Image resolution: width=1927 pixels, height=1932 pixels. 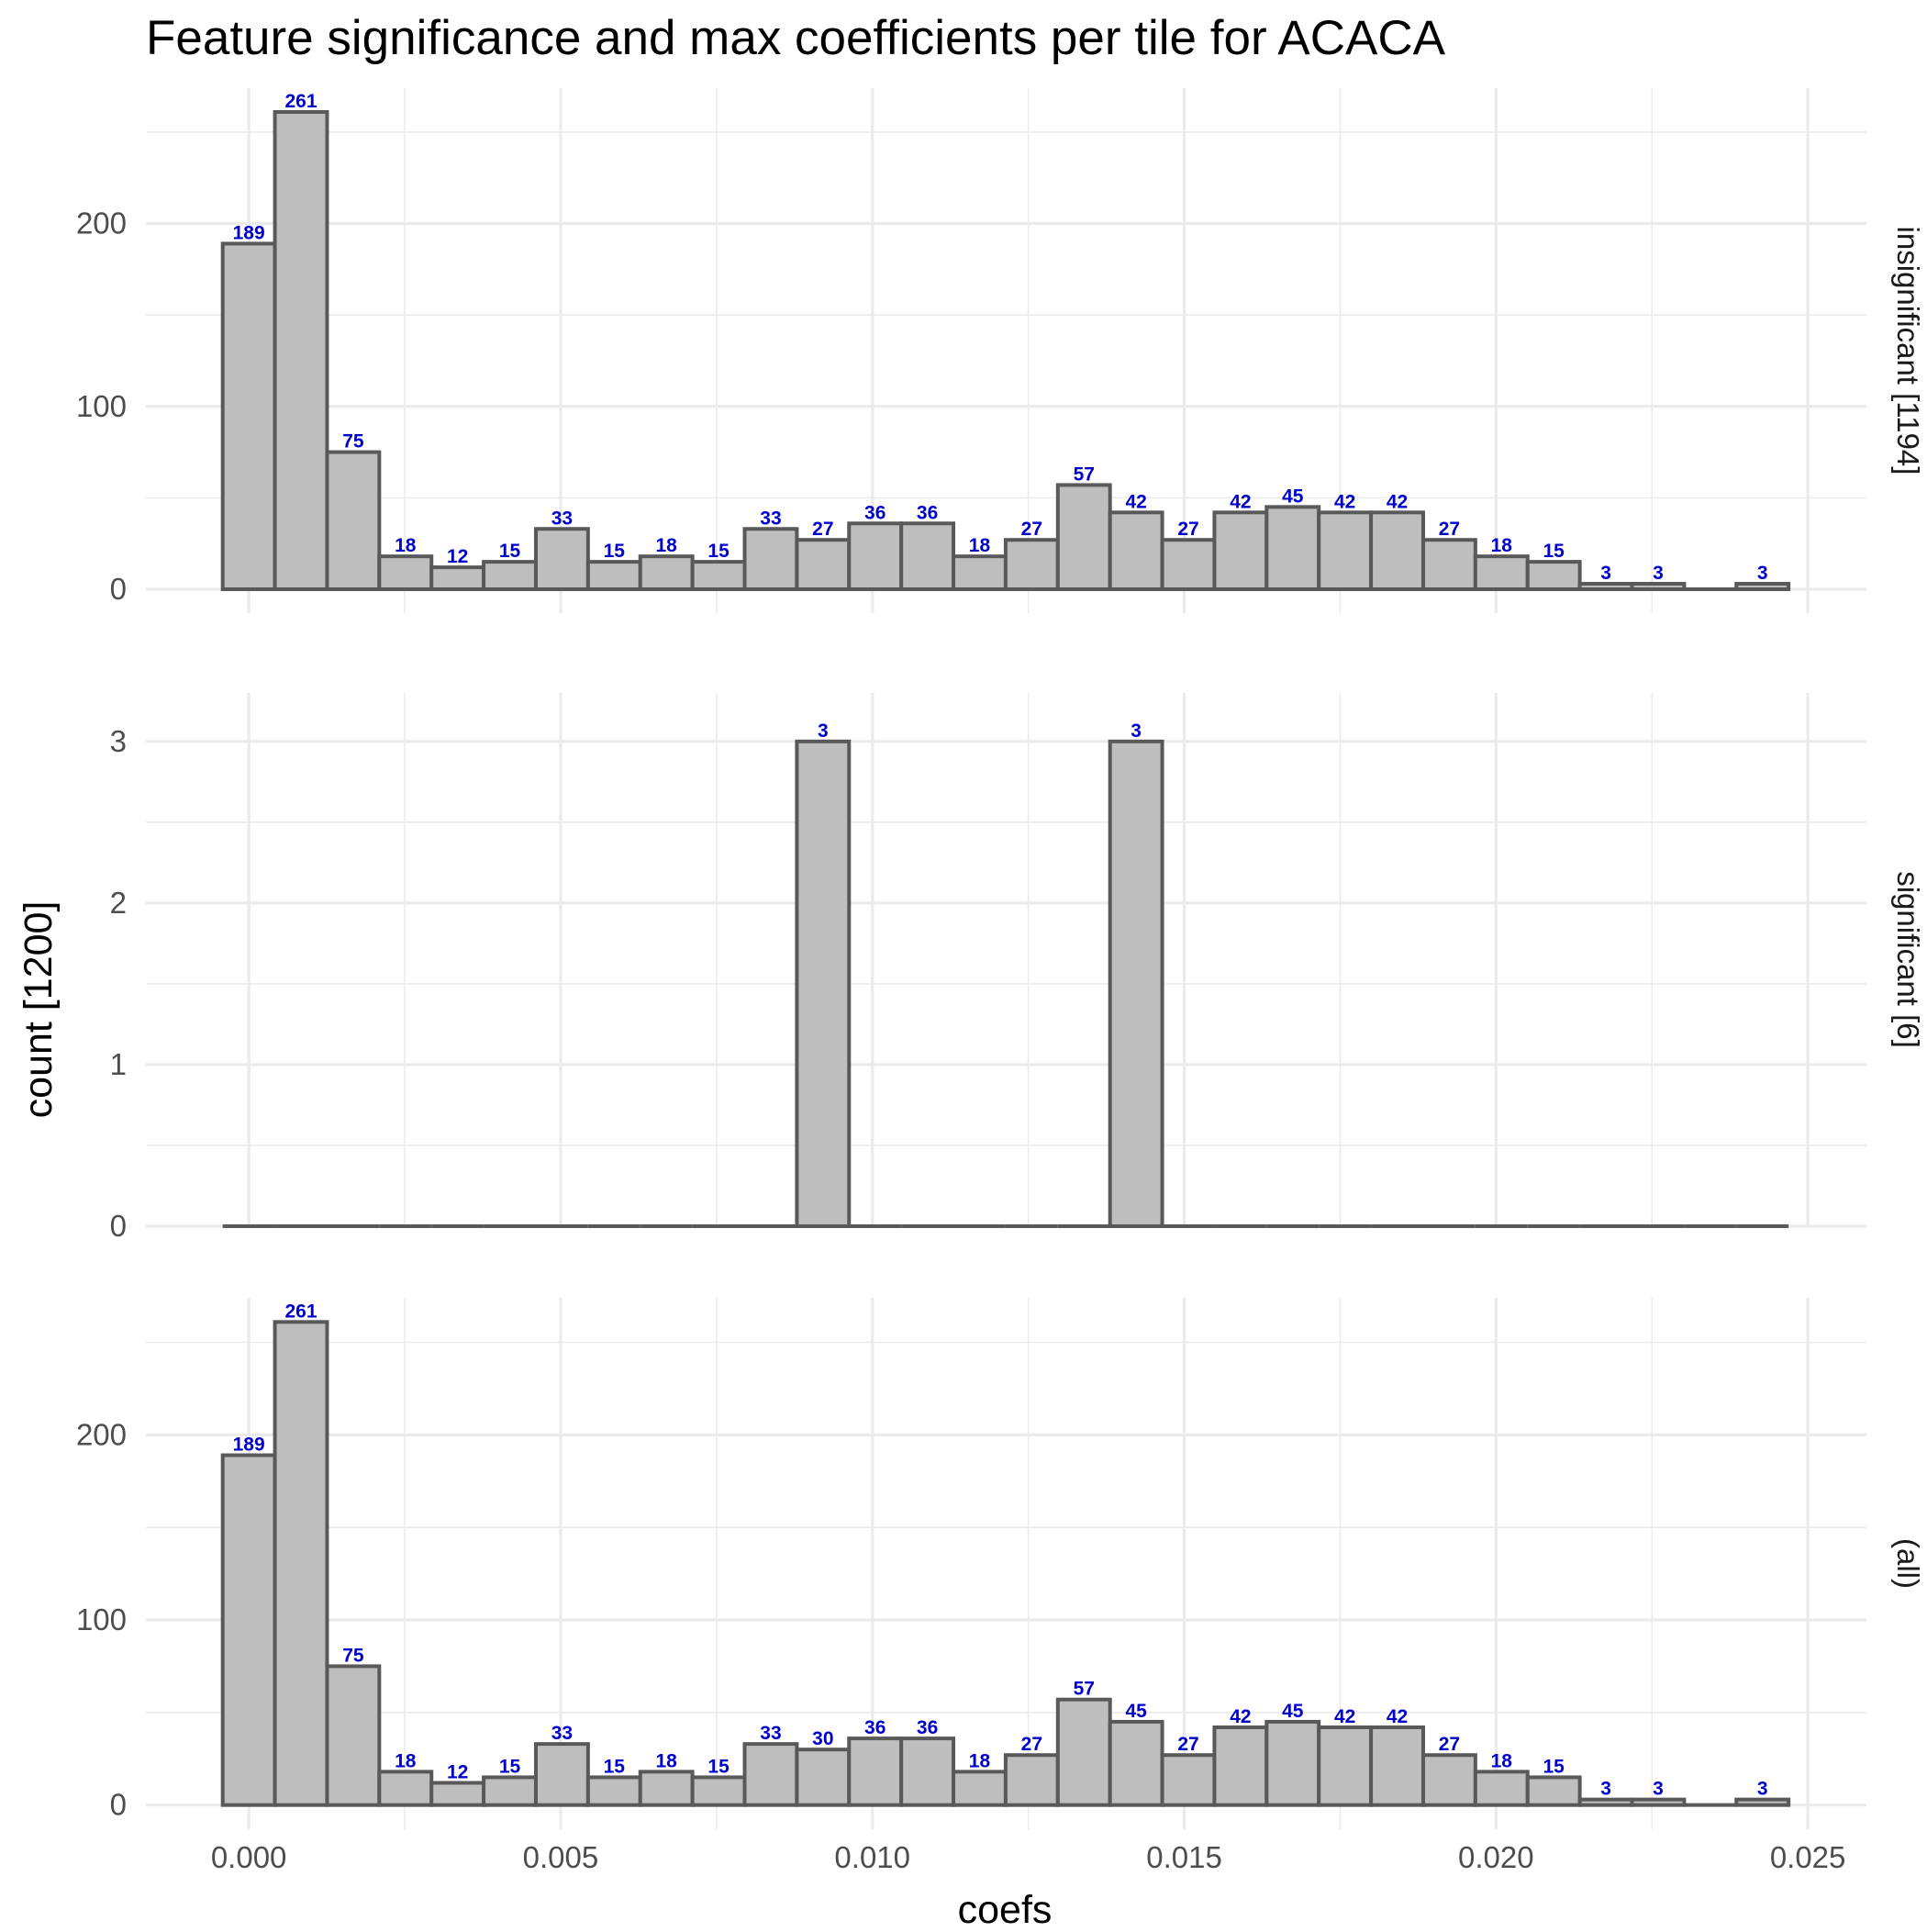 What do you see at coordinates (1908, 351) in the screenshot?
I see `facet-strip-label: insignificant [1194]` at bounding box center [1908, 351].